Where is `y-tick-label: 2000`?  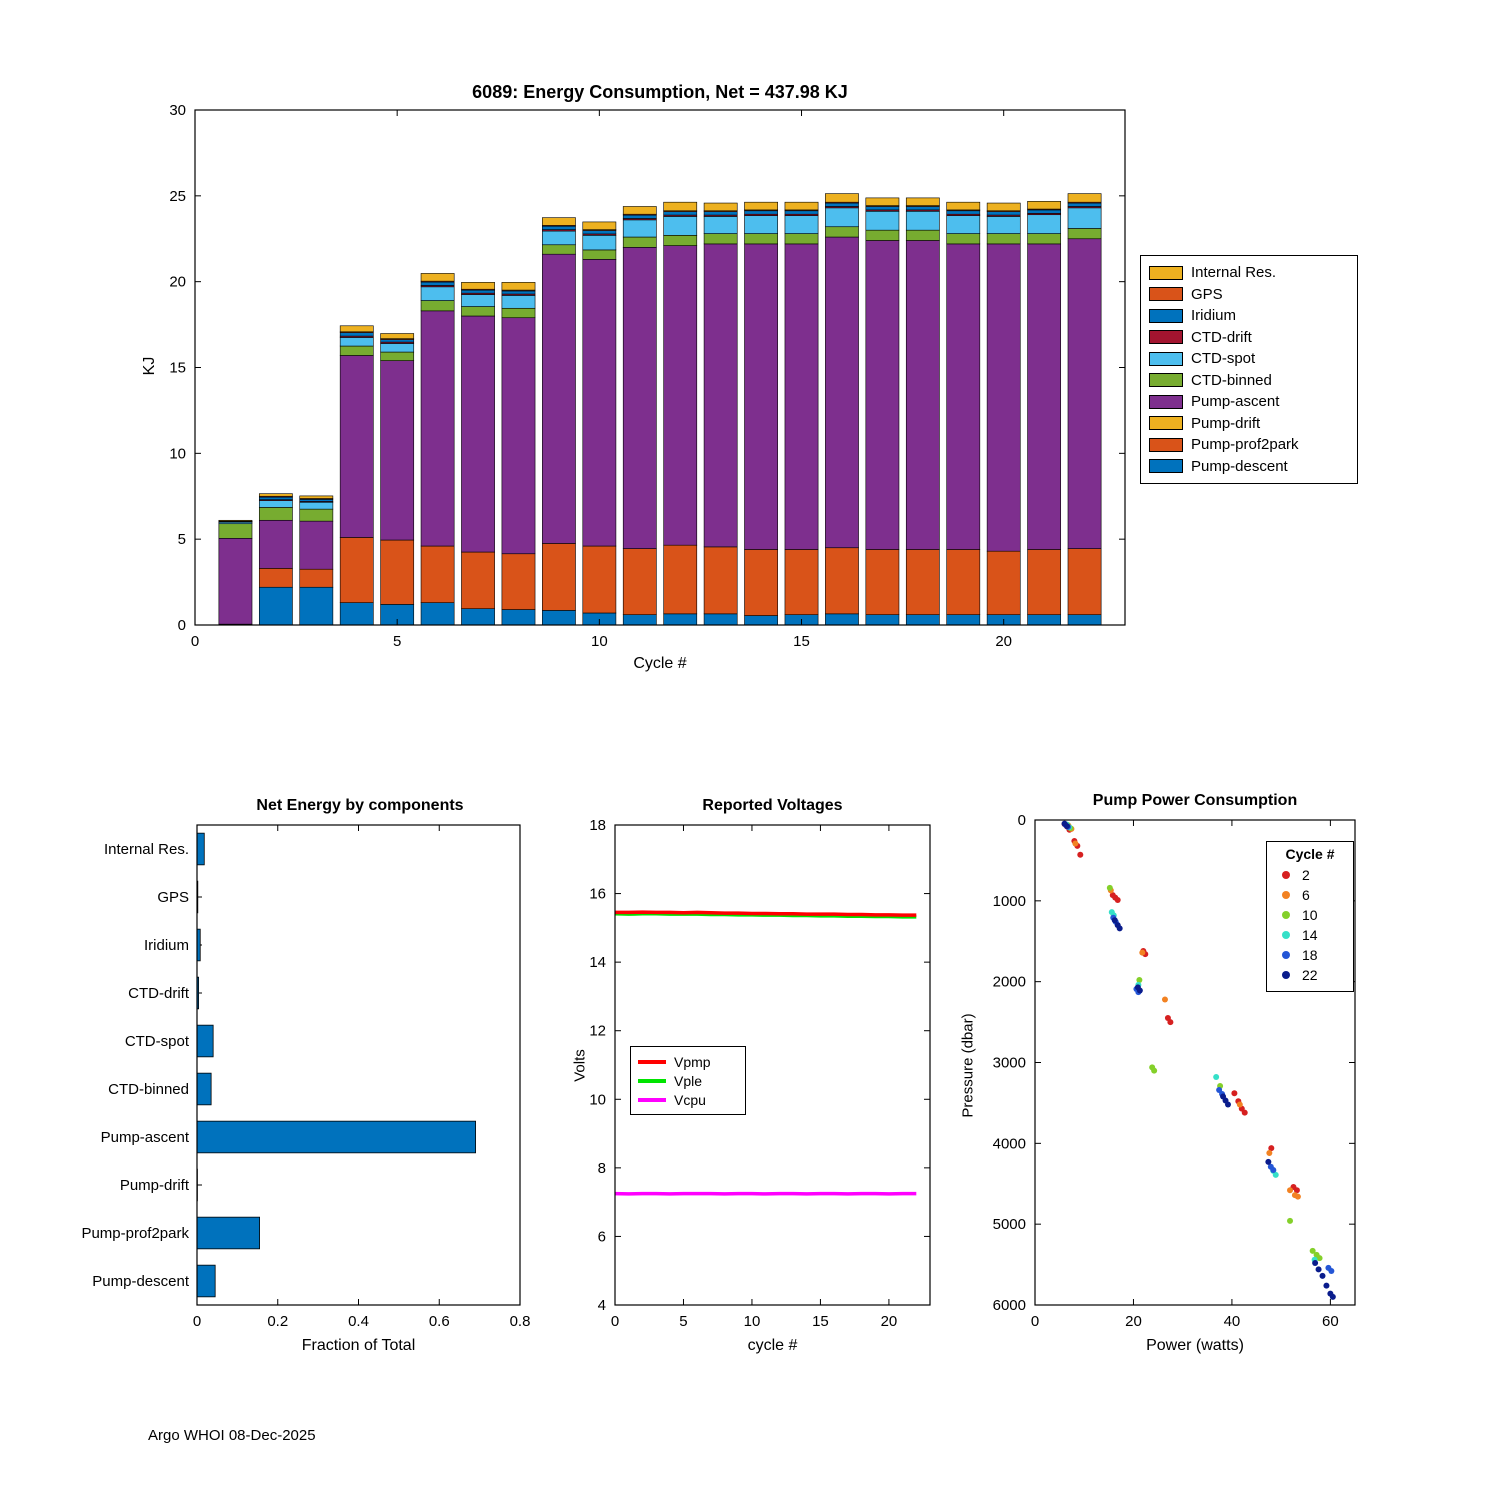 y-tick-label: 2000 is located at coordinates (1009, 982).